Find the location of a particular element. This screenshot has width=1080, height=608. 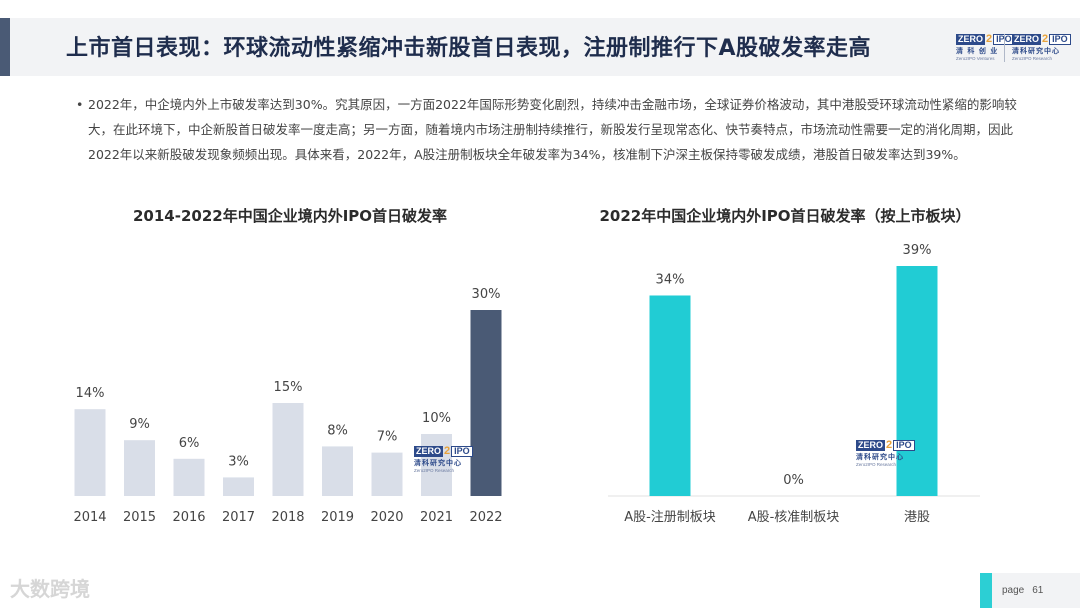

chart2-bar-A股-注册制板块 is located at coordinates (670, 395).